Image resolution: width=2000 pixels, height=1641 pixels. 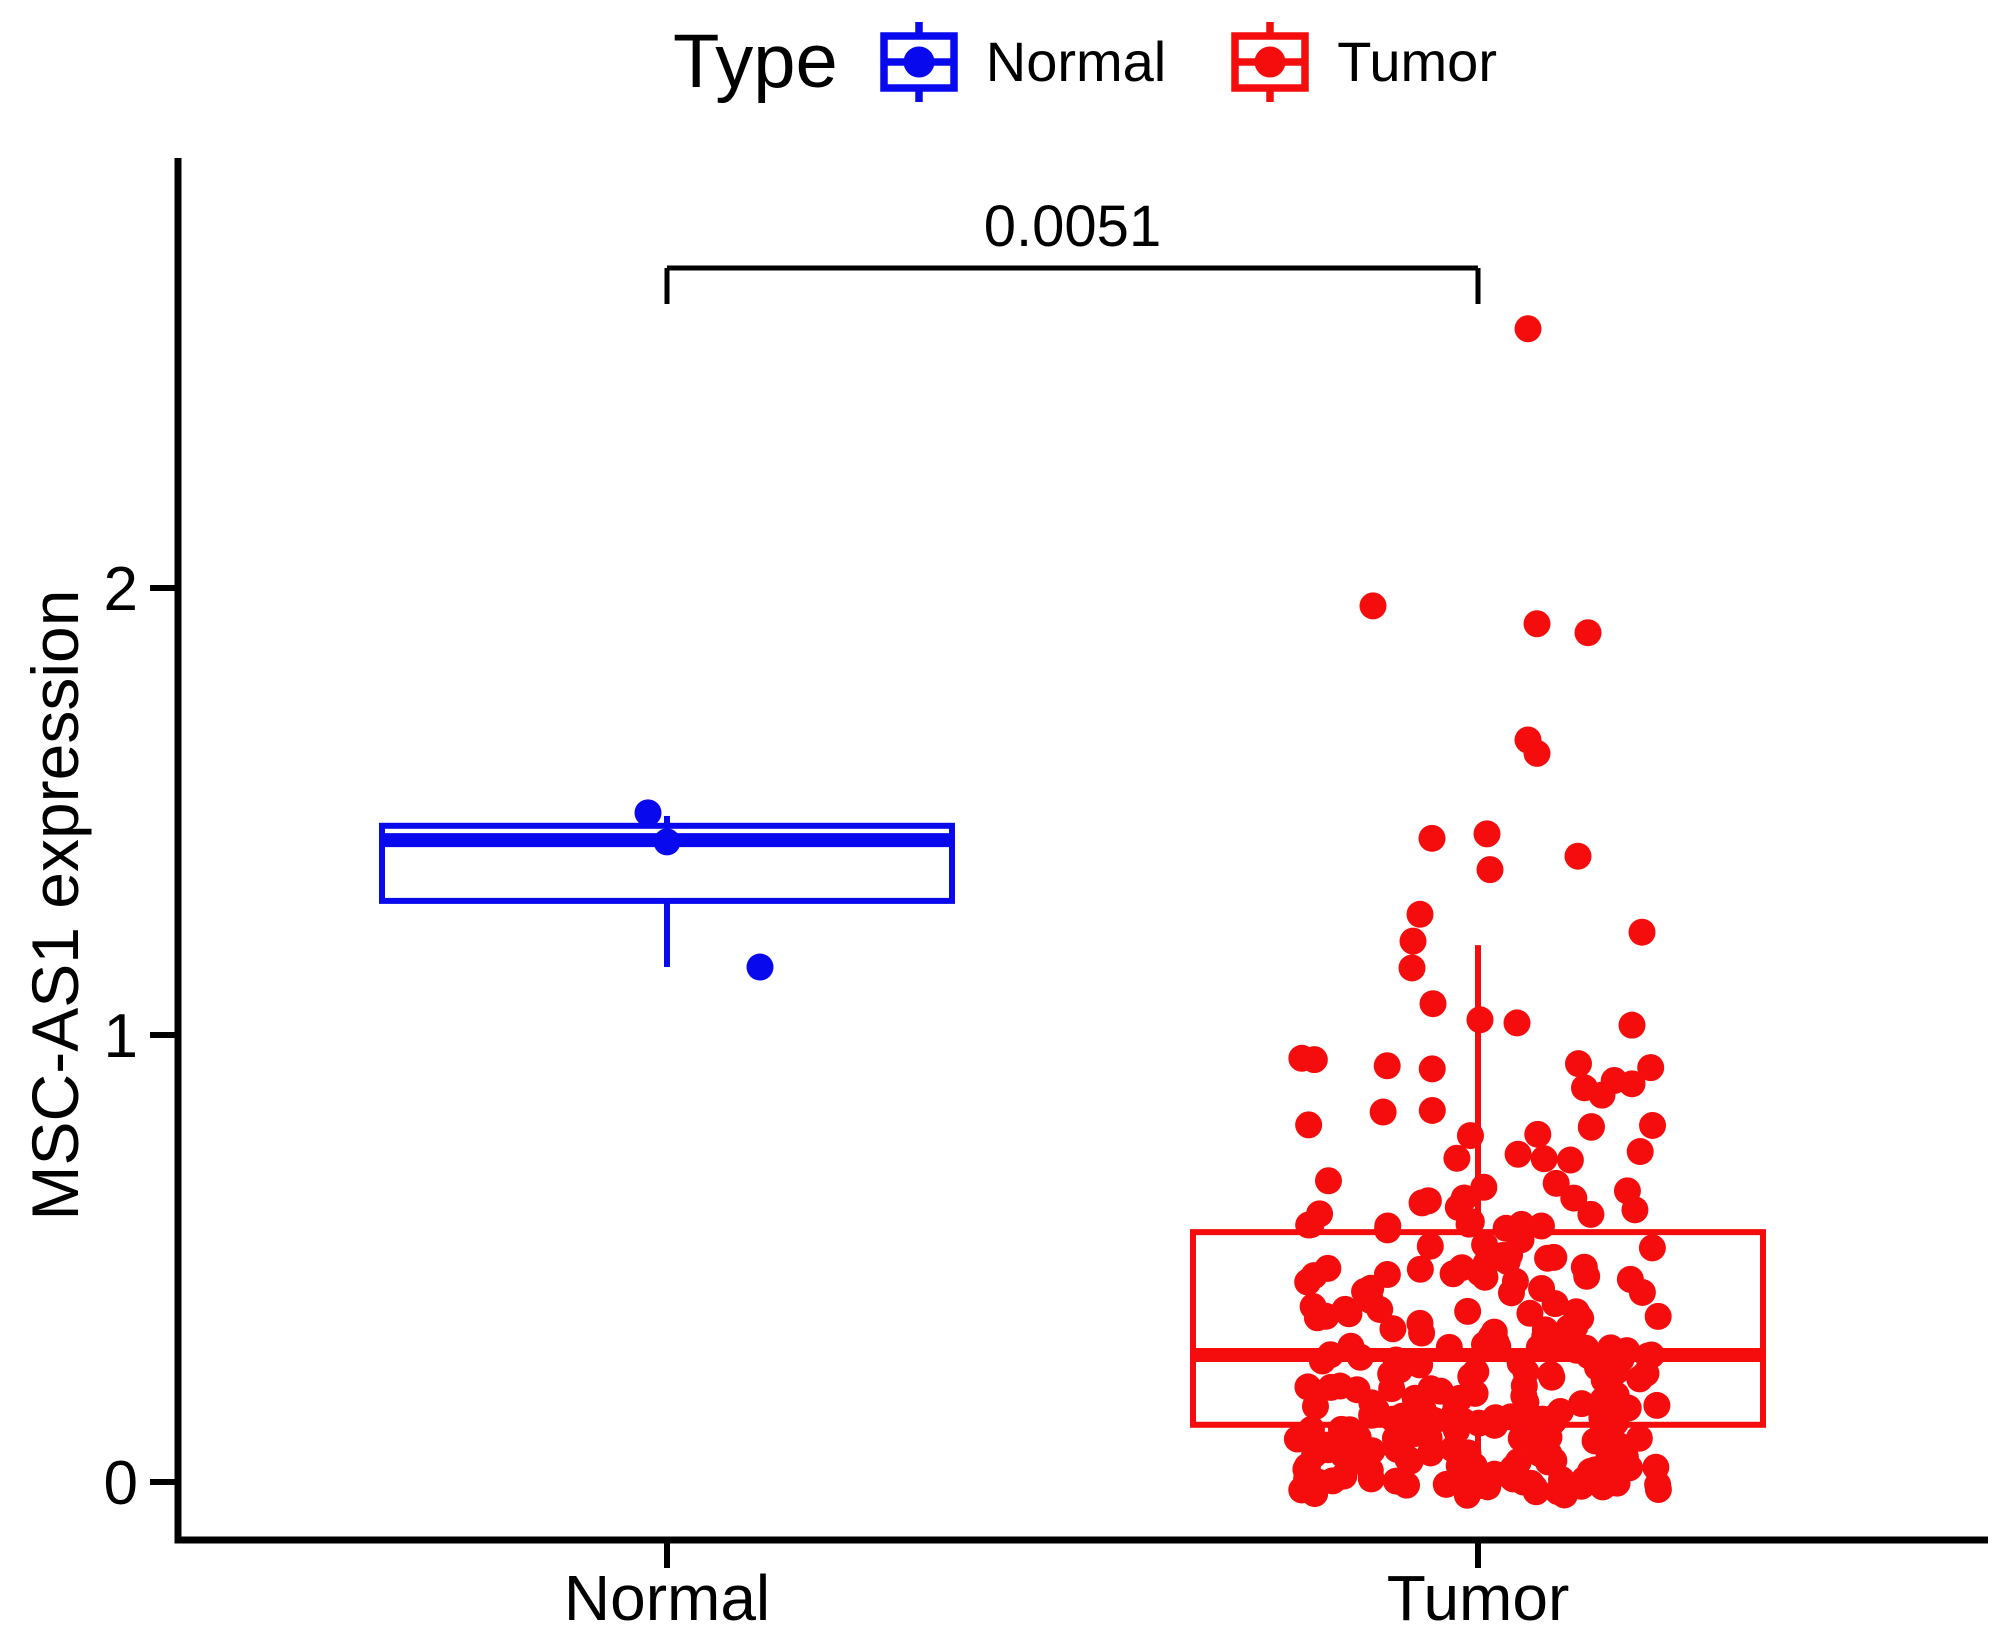 I want to click on legend: Type Normal, so click(x=1000, y=62).